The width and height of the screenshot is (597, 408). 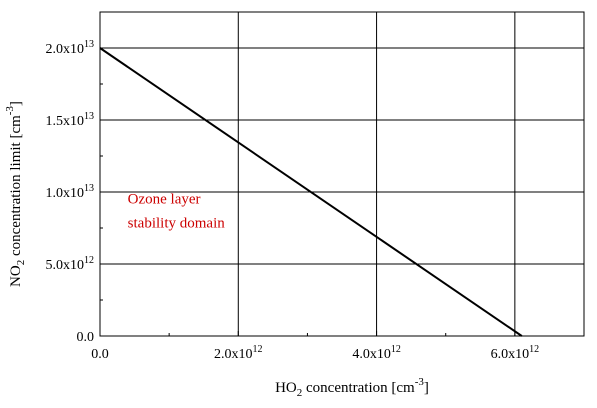 What do you see at coordinates (515, 353) in the screenshot?
I see `x-tick-label: 6.0x10¹²` at bounding box center [515, 353].